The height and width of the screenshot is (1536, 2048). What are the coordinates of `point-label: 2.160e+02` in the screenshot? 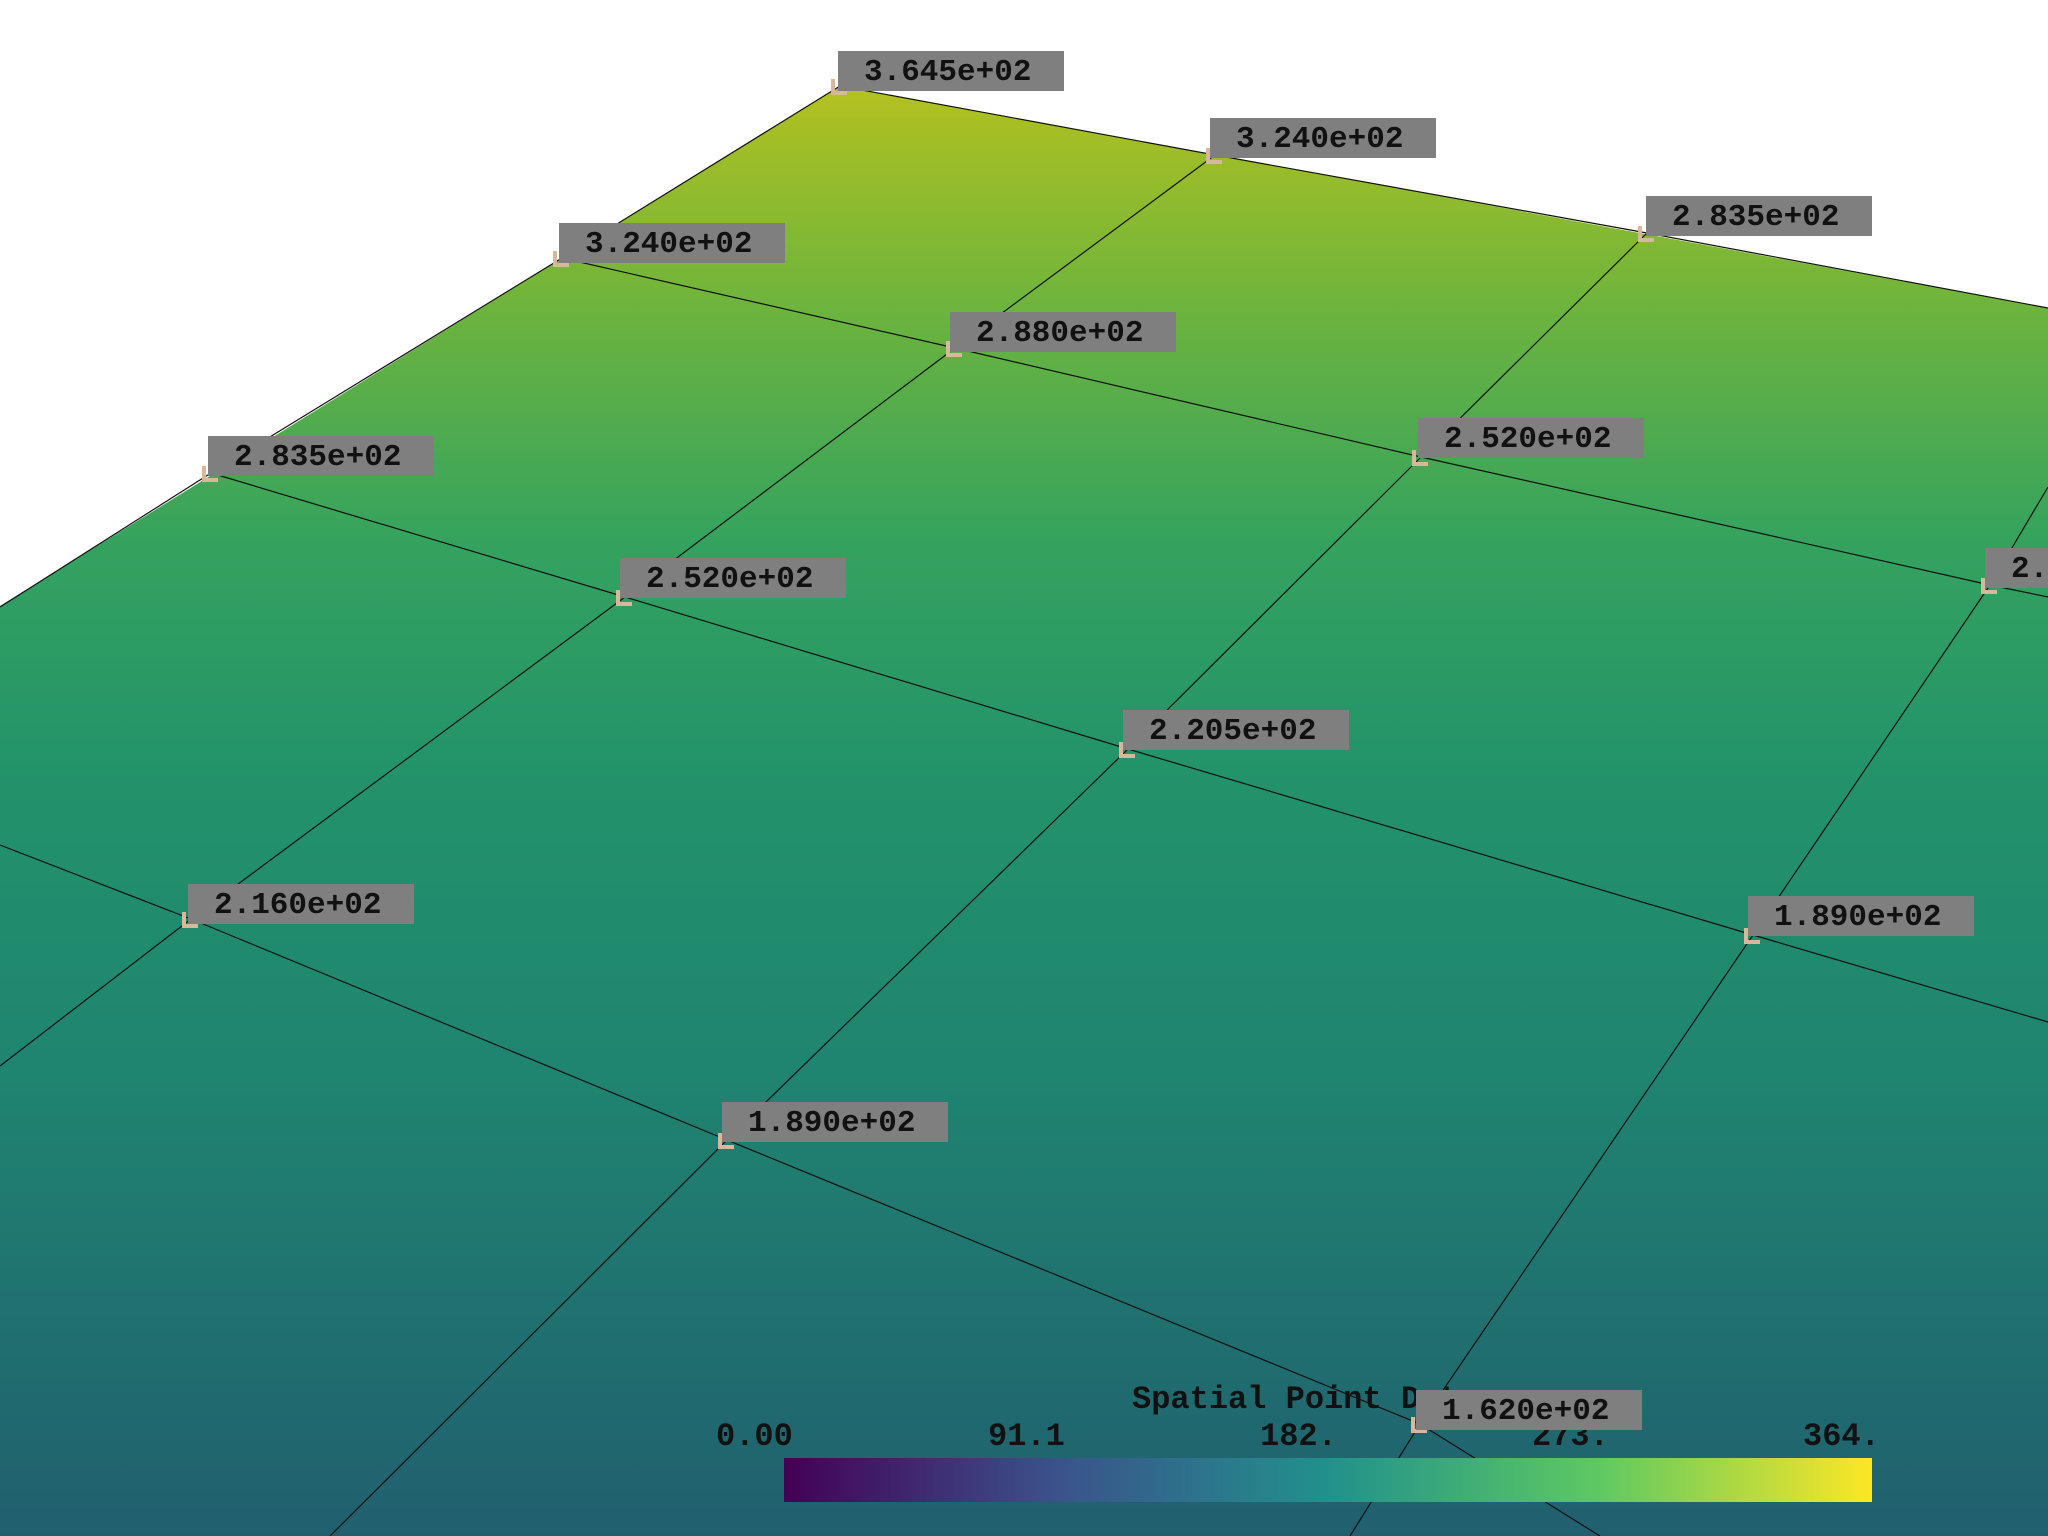 It's located at (298, 906).